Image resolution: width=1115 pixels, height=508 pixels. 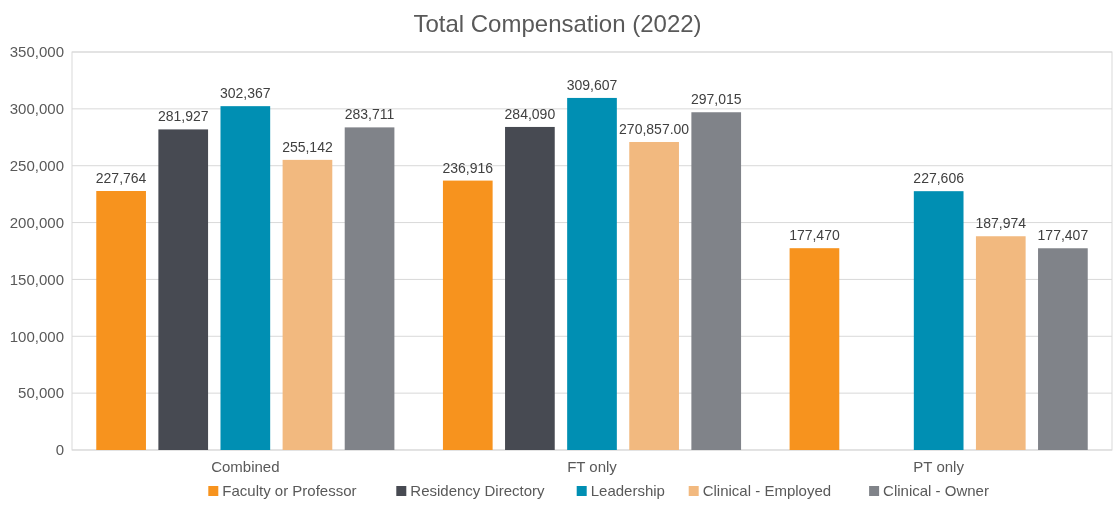 What do you see at coordinates (183, 116) in the screenshot?
I see `data-label: 281,927` at bounding box center [183, 116].